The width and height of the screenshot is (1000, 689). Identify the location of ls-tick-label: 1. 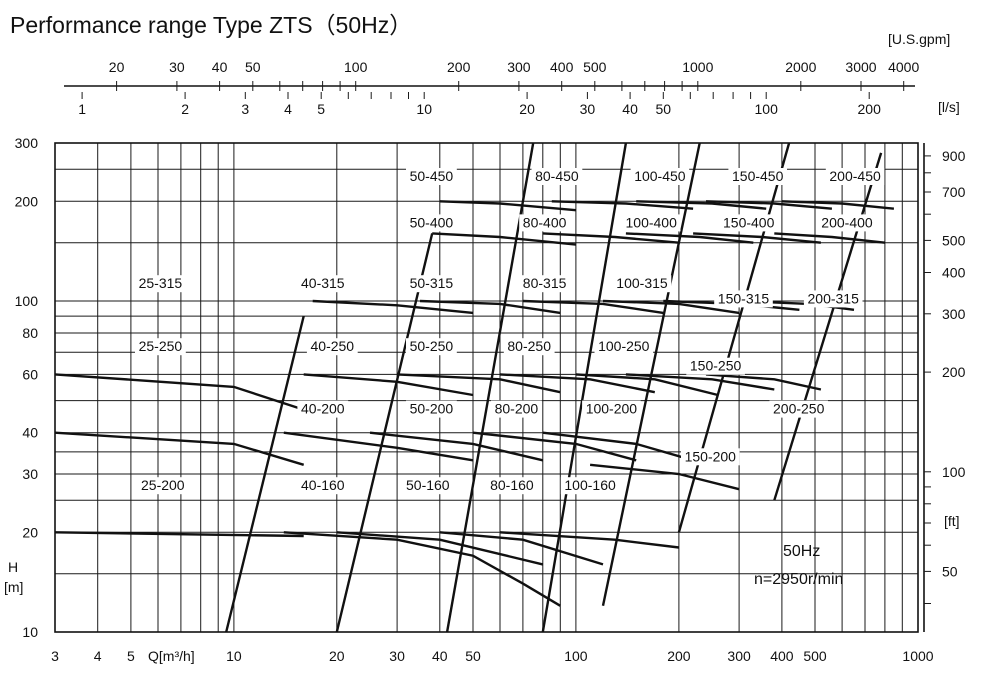
(82, 109).